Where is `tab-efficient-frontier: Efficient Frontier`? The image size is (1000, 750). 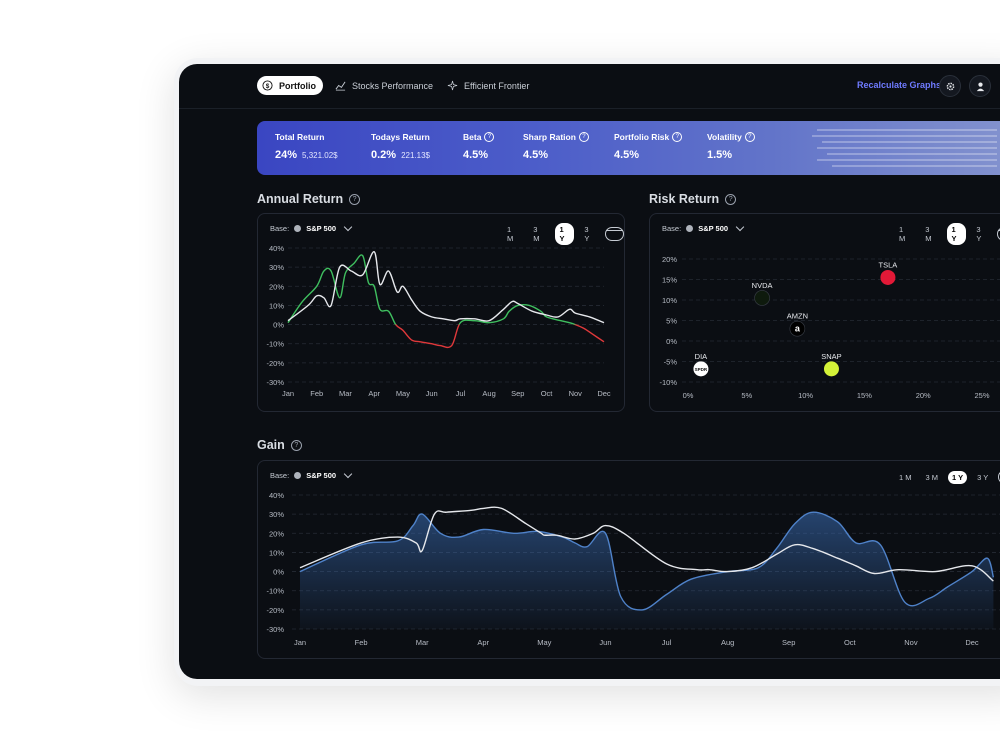
tab-efficient-frontier: Efficient Frontier is located at coordinates (488, 85).